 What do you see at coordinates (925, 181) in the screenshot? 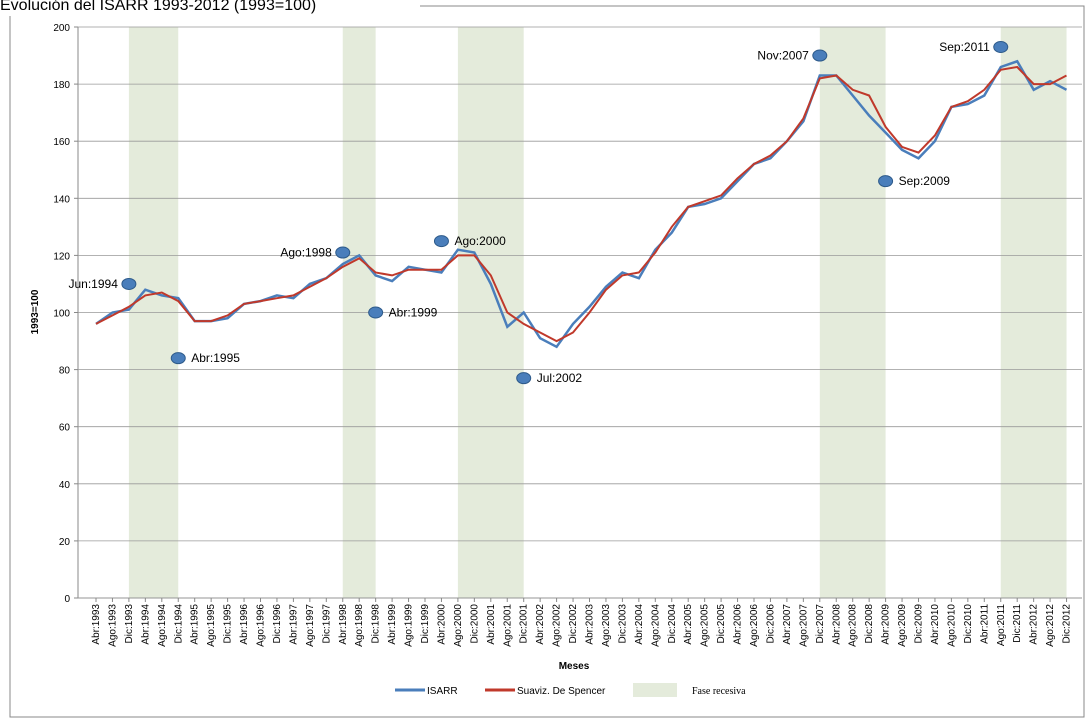
I see `annotation-label: Sep:2009` at bounding box center [925, 181].